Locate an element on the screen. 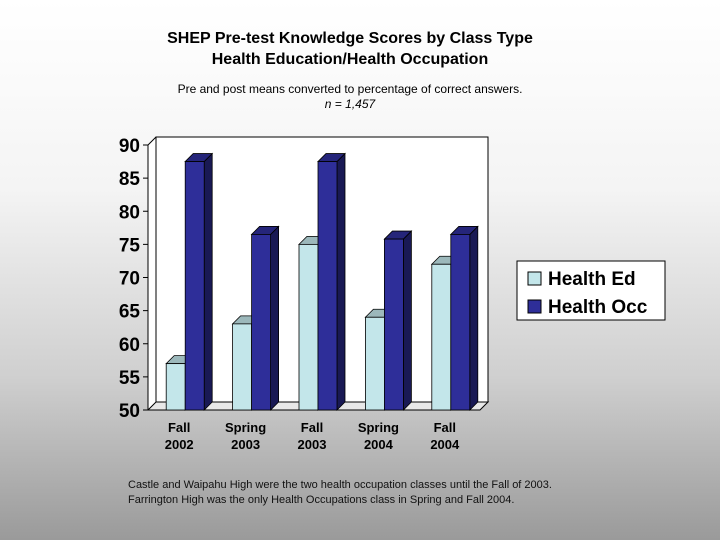 This screenshot has width=720, height=540. y-tick-label: 80 is located at coordinates (129, 212).